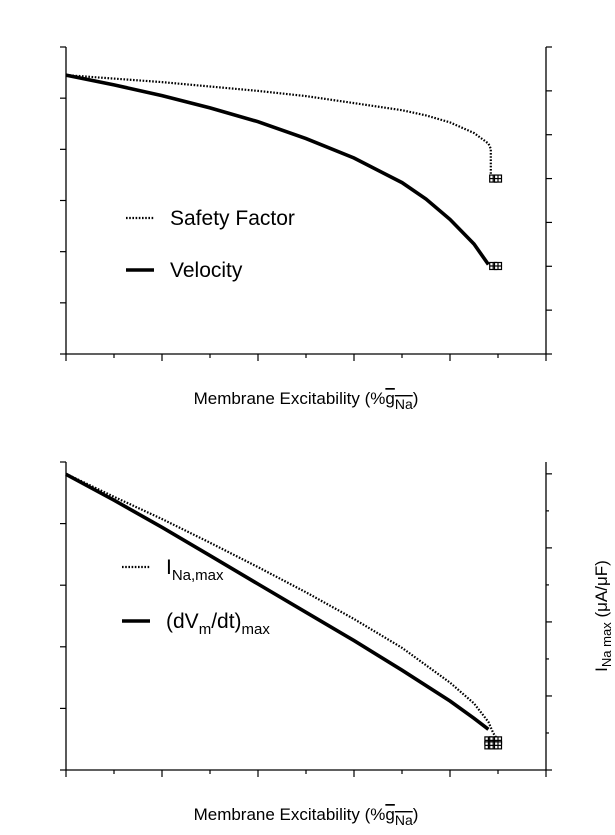 The width and height of the screenshot is (615, 835). I want to click on series-line-dotted, so click(281, 127).